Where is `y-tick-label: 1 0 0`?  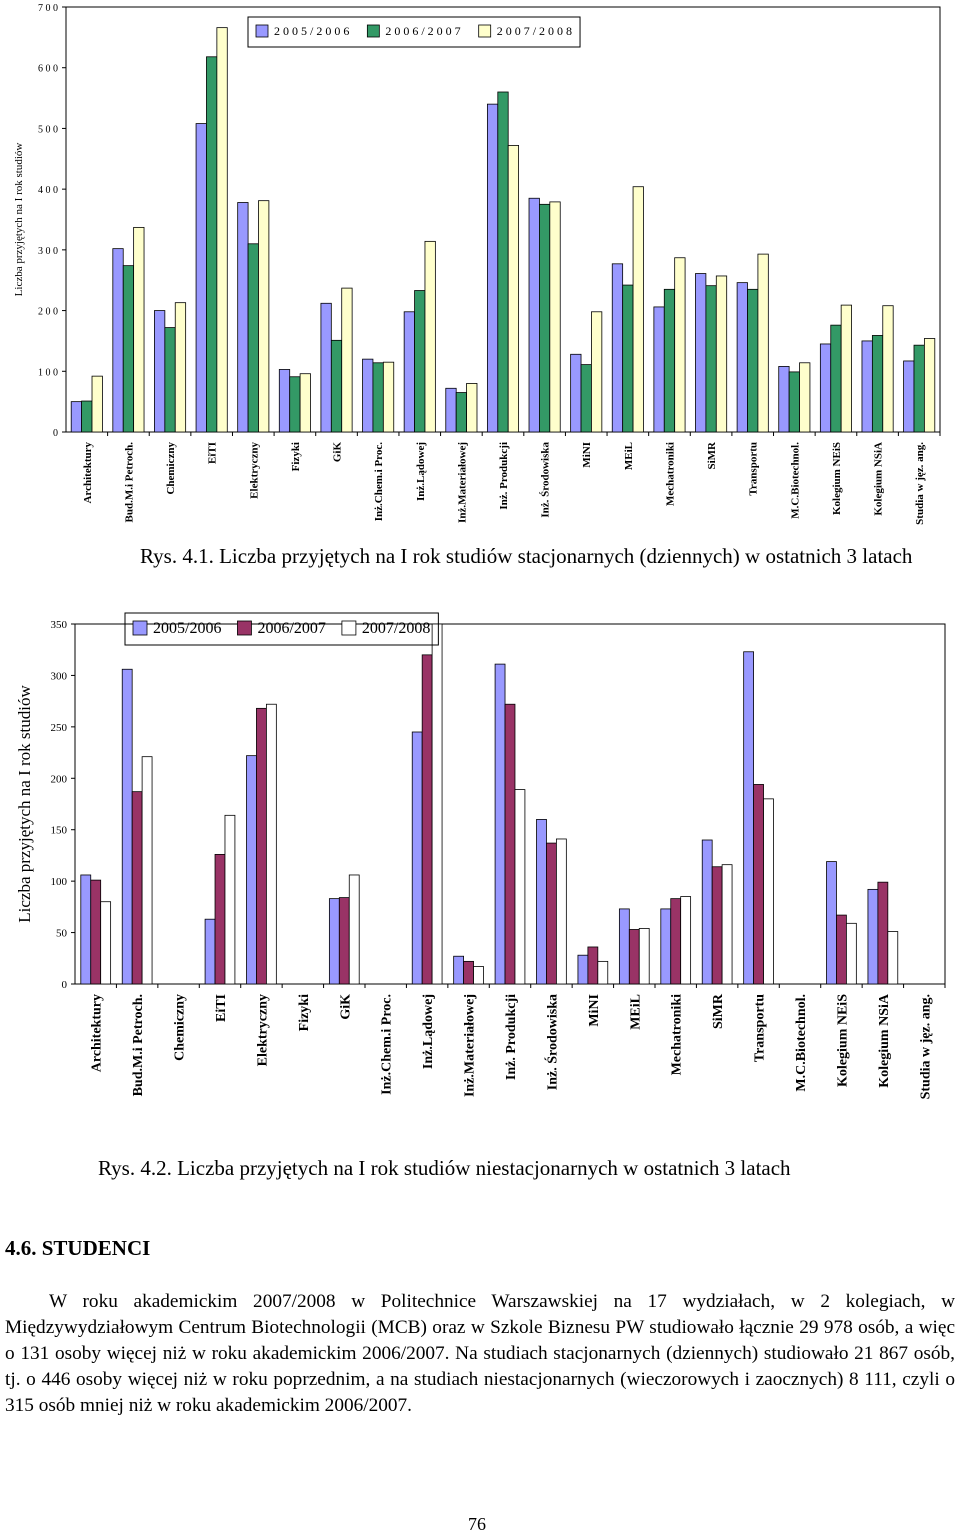 y-tick-label: 1 0 0 is located at coordinates (48, 372).